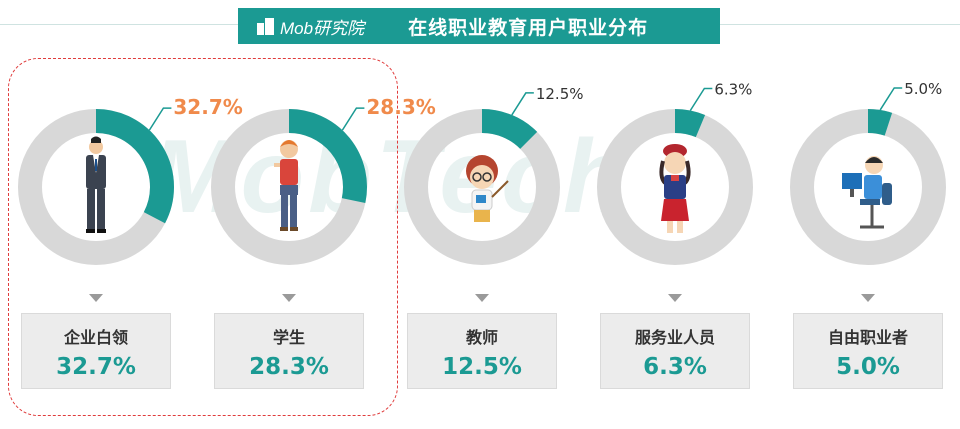  Describe the element at coordinates (207, 107) in the screenshot. I see `data-label: 32.7%` at that location.